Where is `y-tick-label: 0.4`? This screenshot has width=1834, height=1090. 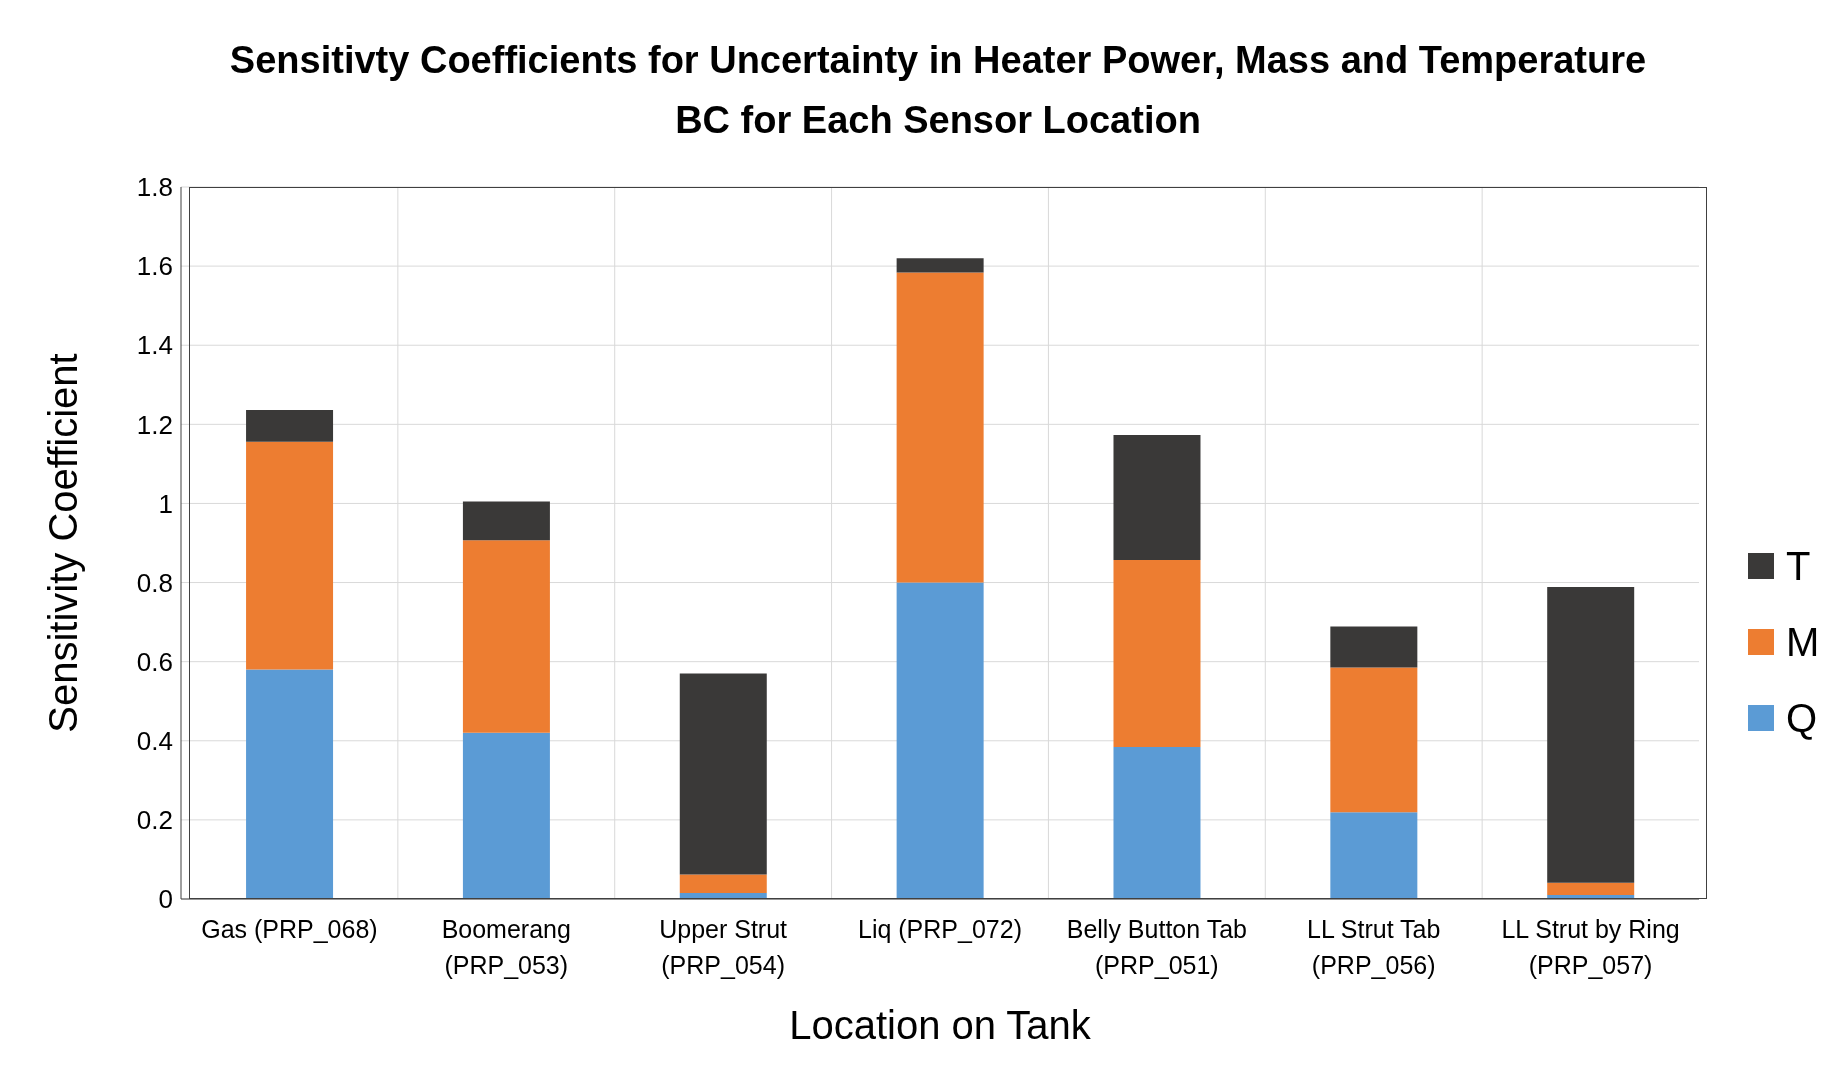
y-tick-label: 0.4 is located at coordinates (154, 741).